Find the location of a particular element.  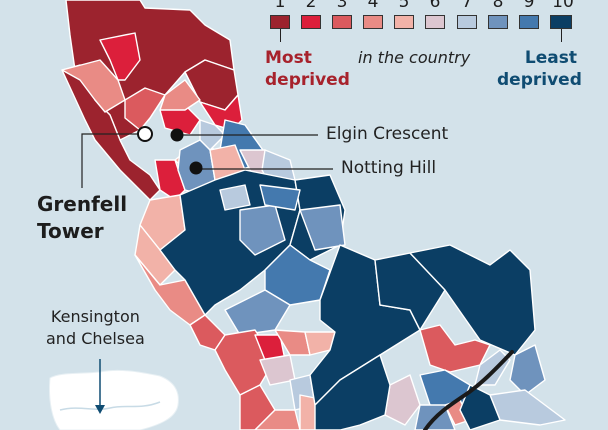

river-thames-line is located at coordinates (468, 390).